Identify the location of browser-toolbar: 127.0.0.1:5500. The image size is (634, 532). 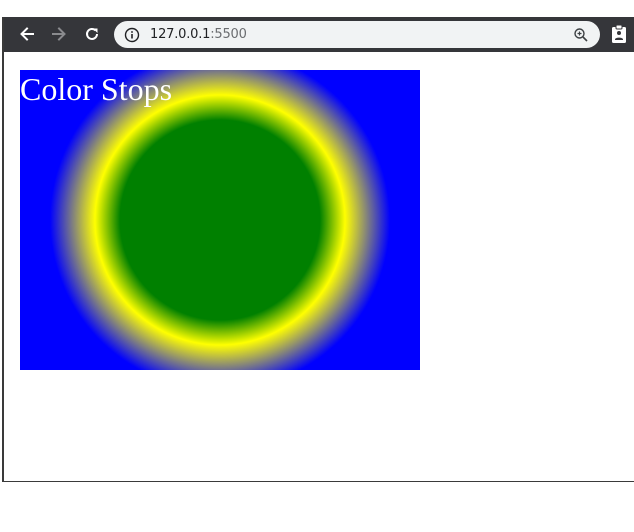
(319, 34).